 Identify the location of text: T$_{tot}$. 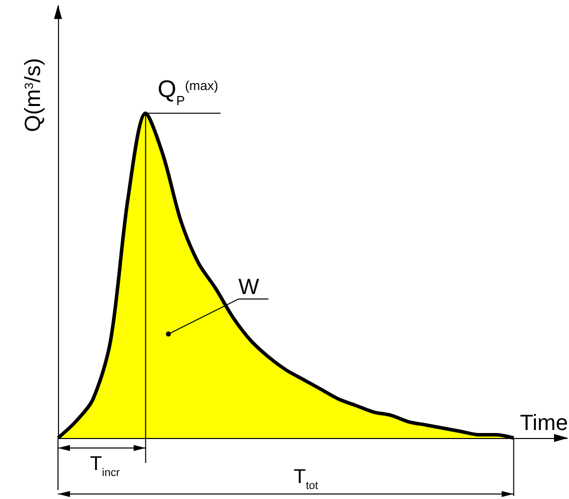
(306, 479).